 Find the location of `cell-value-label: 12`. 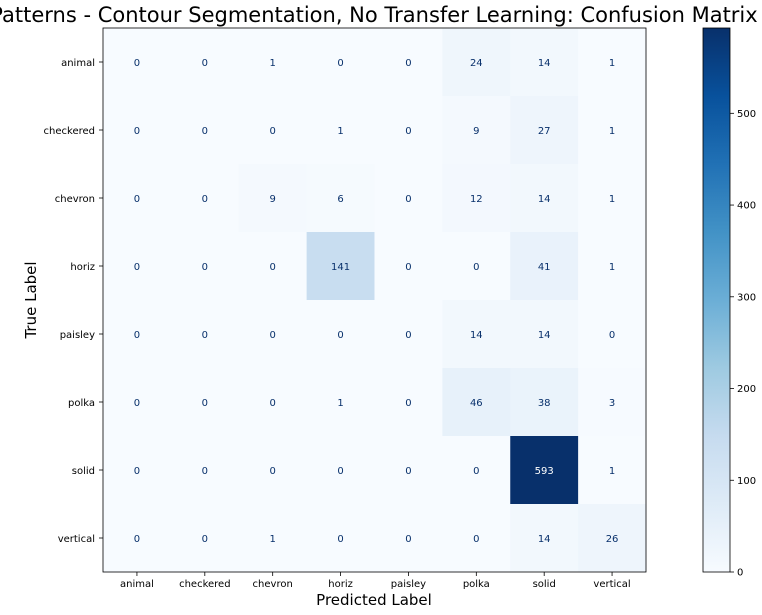

cell-value-label: 12 is located at coordinates (476, 199).